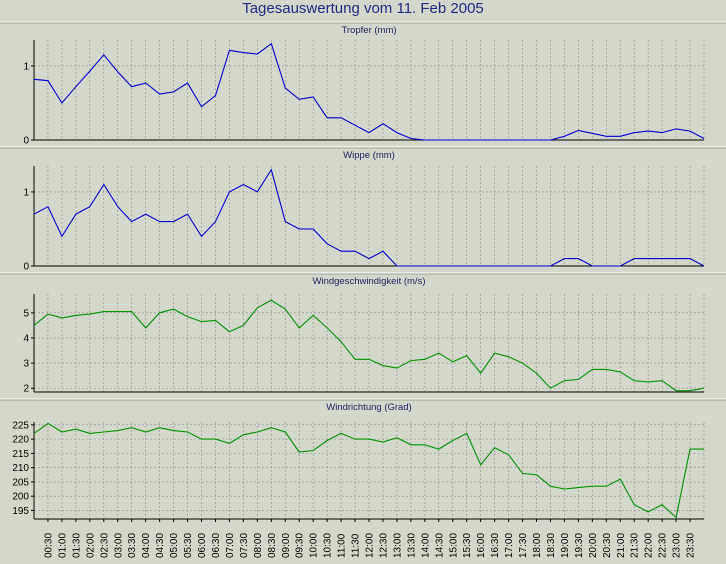  I want to click on x-tick-label: 12:00, so click(370, 545).